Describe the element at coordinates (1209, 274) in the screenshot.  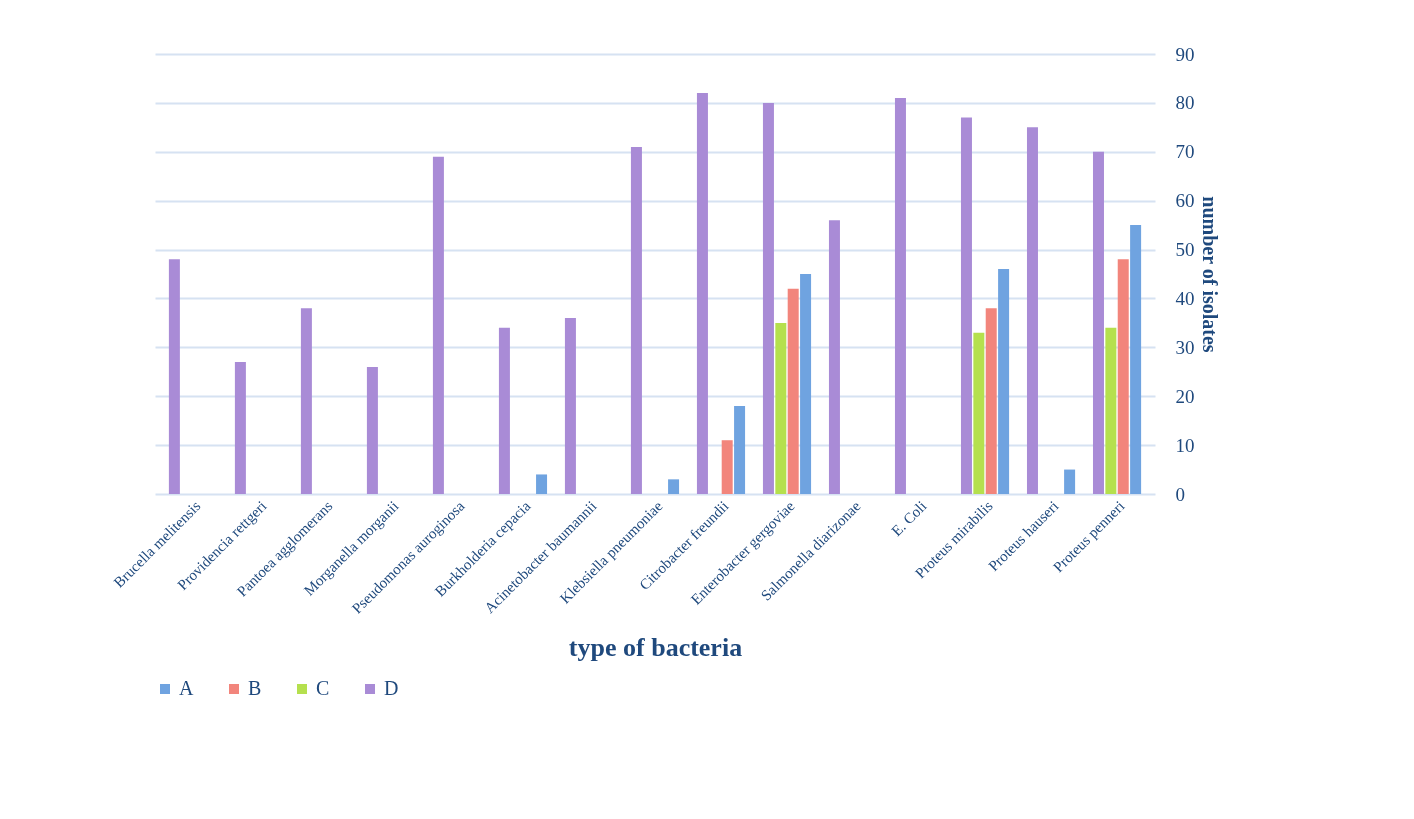
I see `y-axis-title: number of isolates` at that location.